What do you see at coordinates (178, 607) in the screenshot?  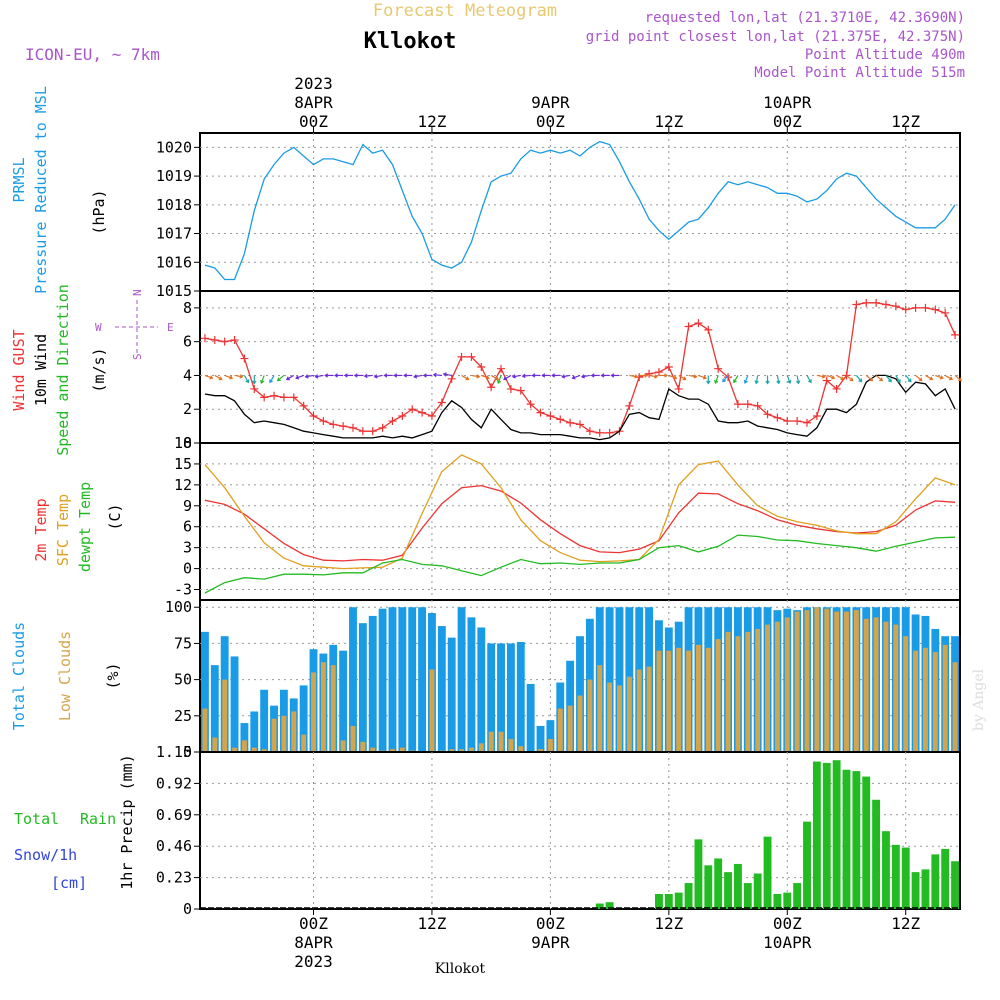 I see `ytick-label: 100` at bounding box center [178, 607].